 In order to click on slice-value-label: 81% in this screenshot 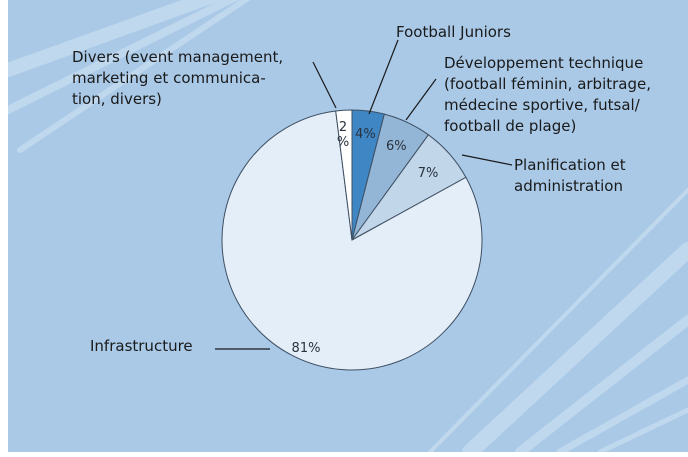, I will do `click(306, 348)`.